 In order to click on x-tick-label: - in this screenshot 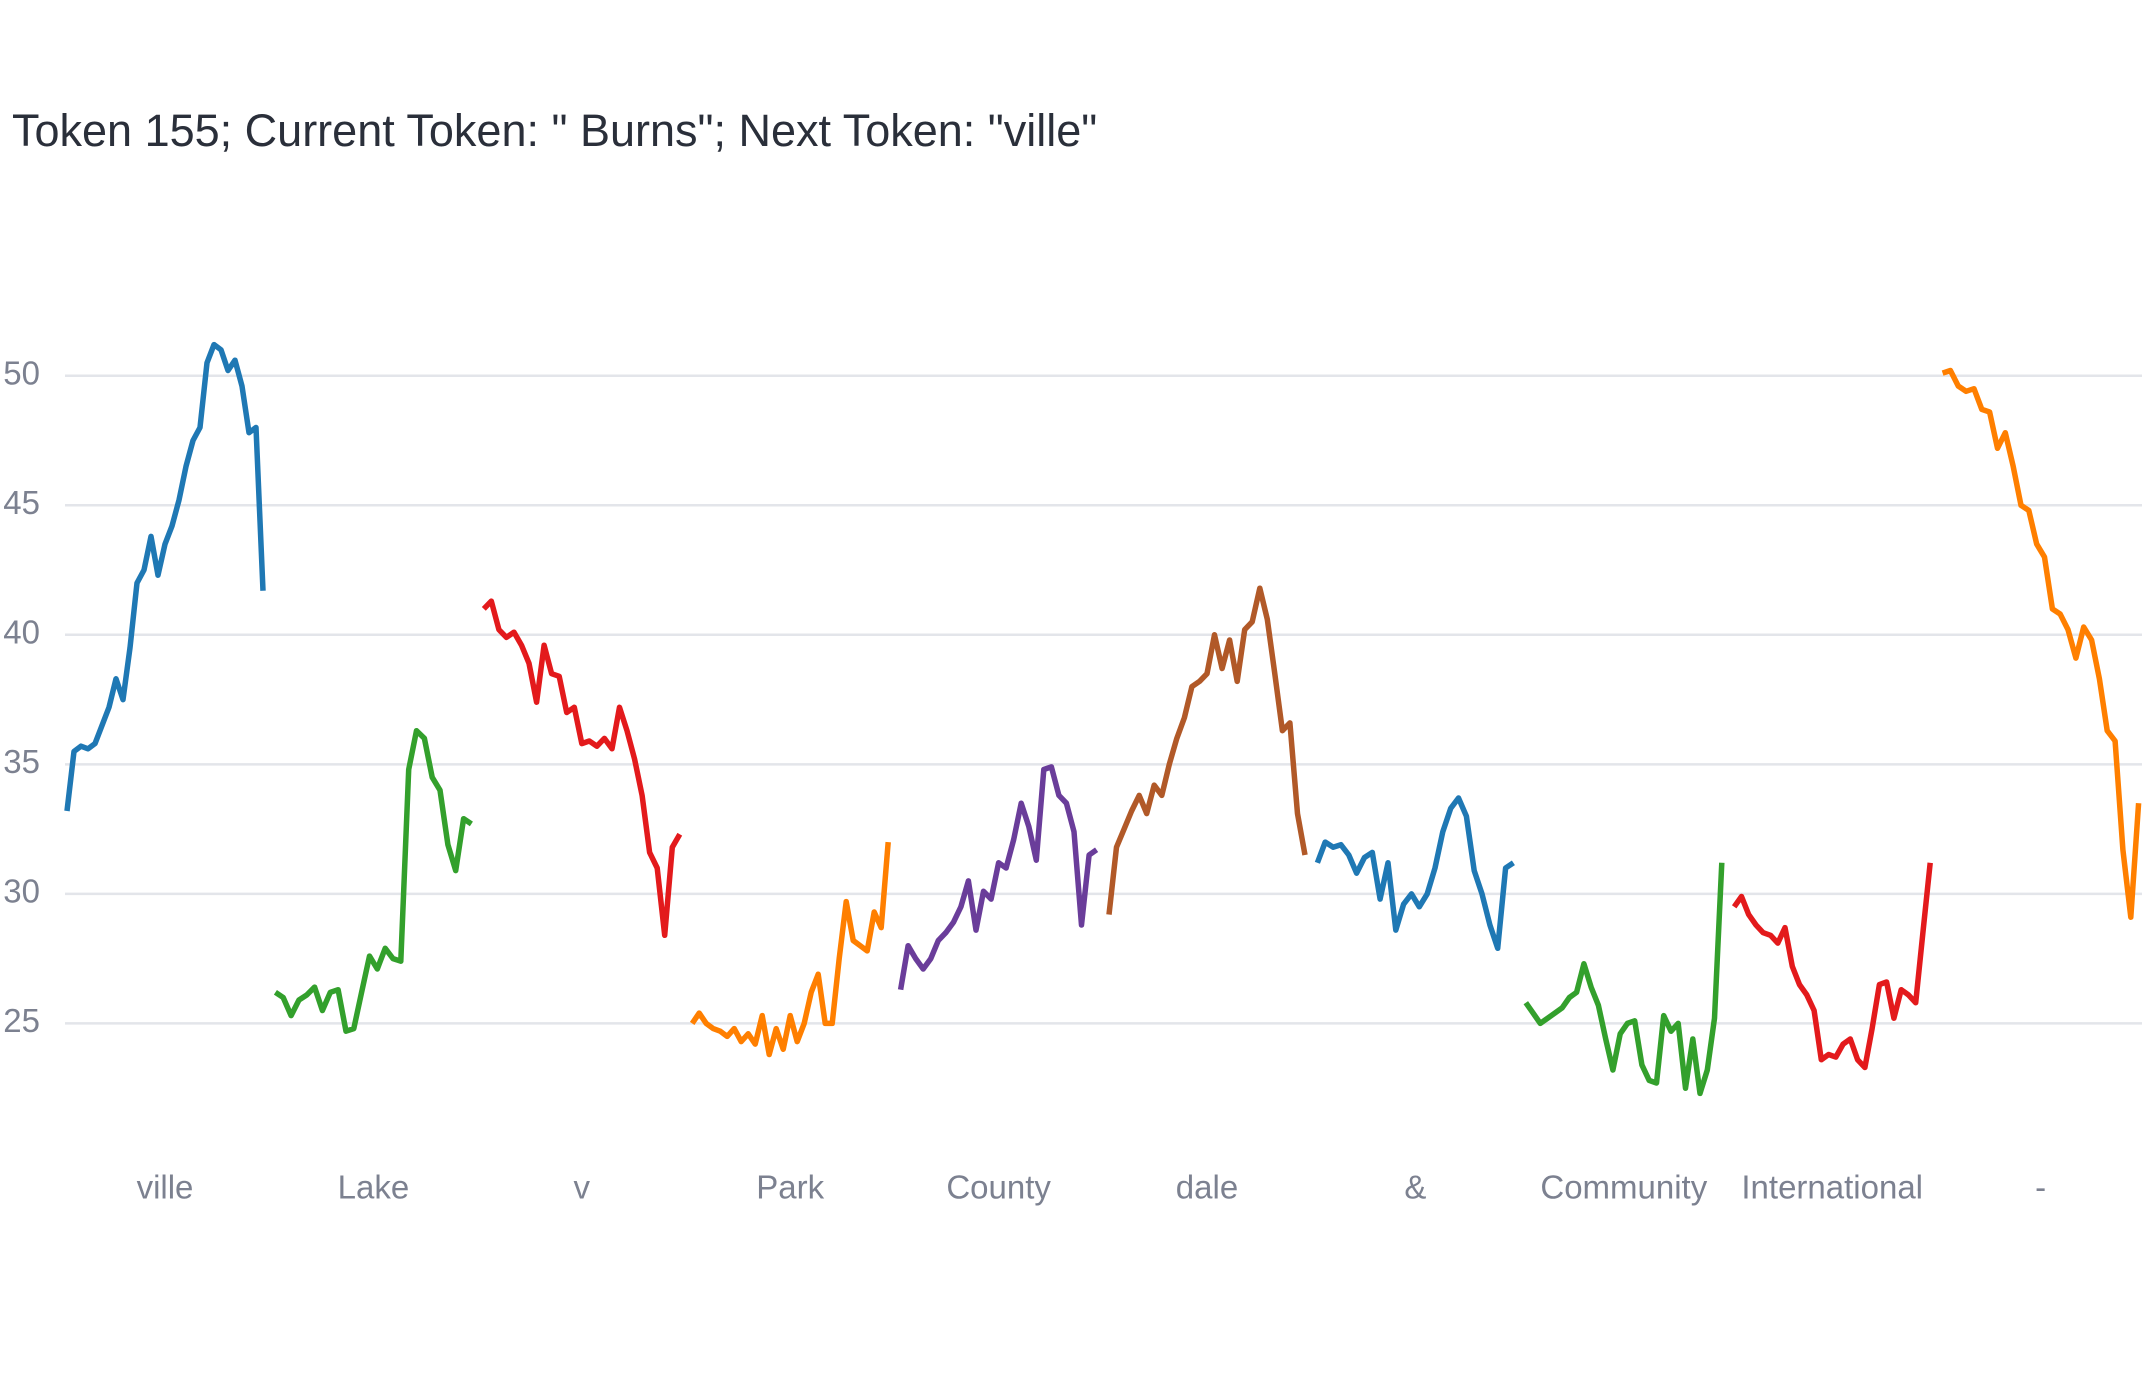, I will do `click(2040, 1187)`.